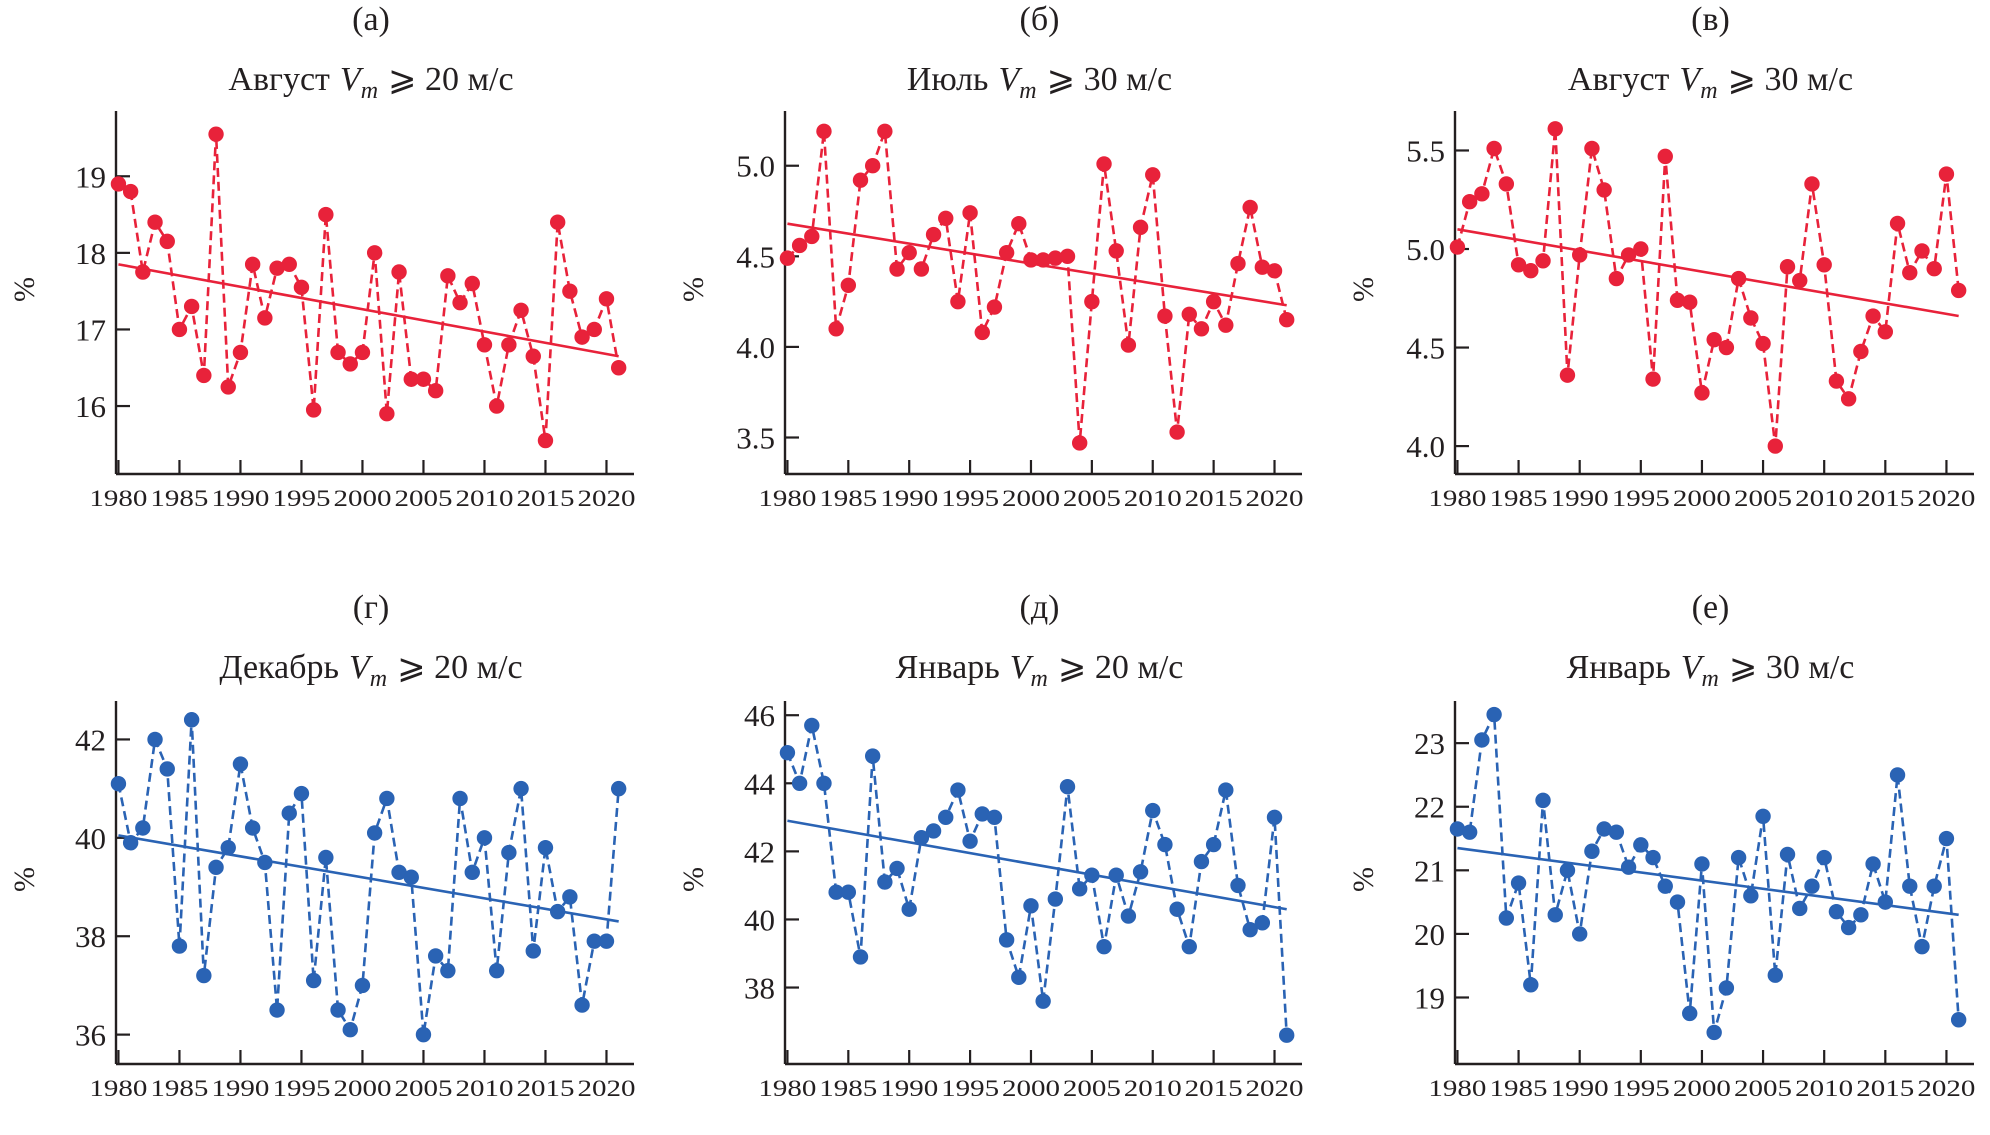  I want to click on title-subscript: m, so click(1708, 91).